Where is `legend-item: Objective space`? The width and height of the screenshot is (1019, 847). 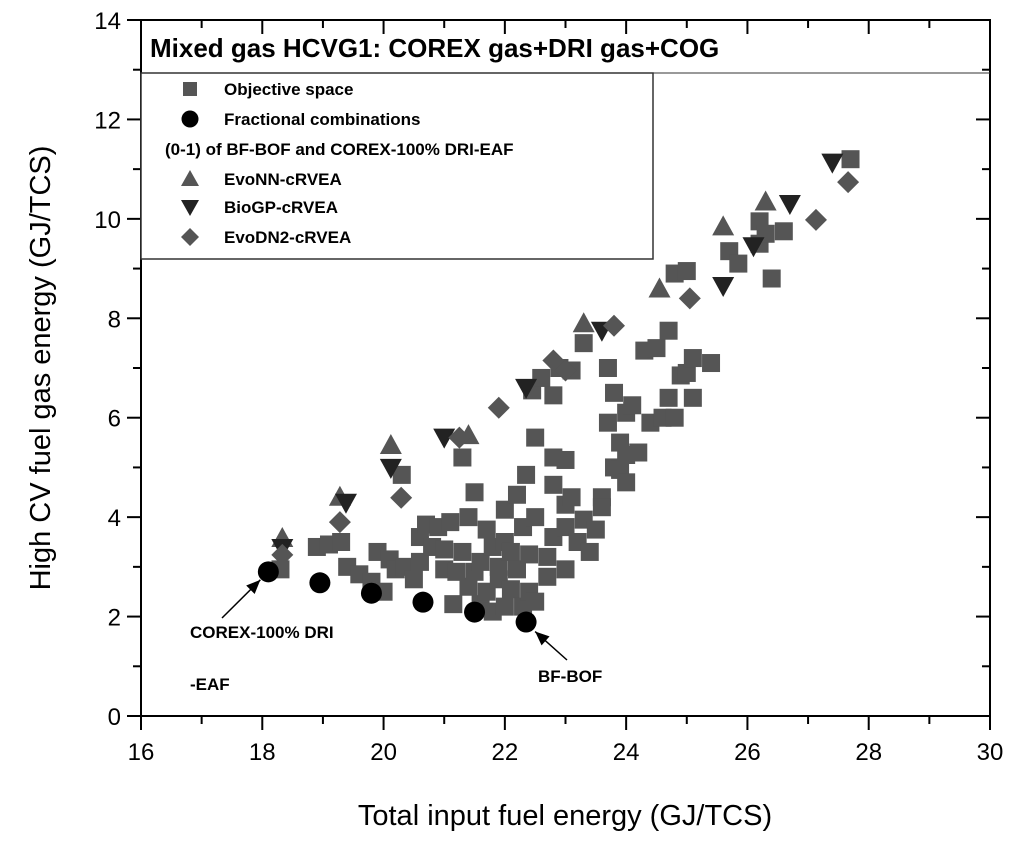
legend-item: Objective space is located at coordinates (268, 89).